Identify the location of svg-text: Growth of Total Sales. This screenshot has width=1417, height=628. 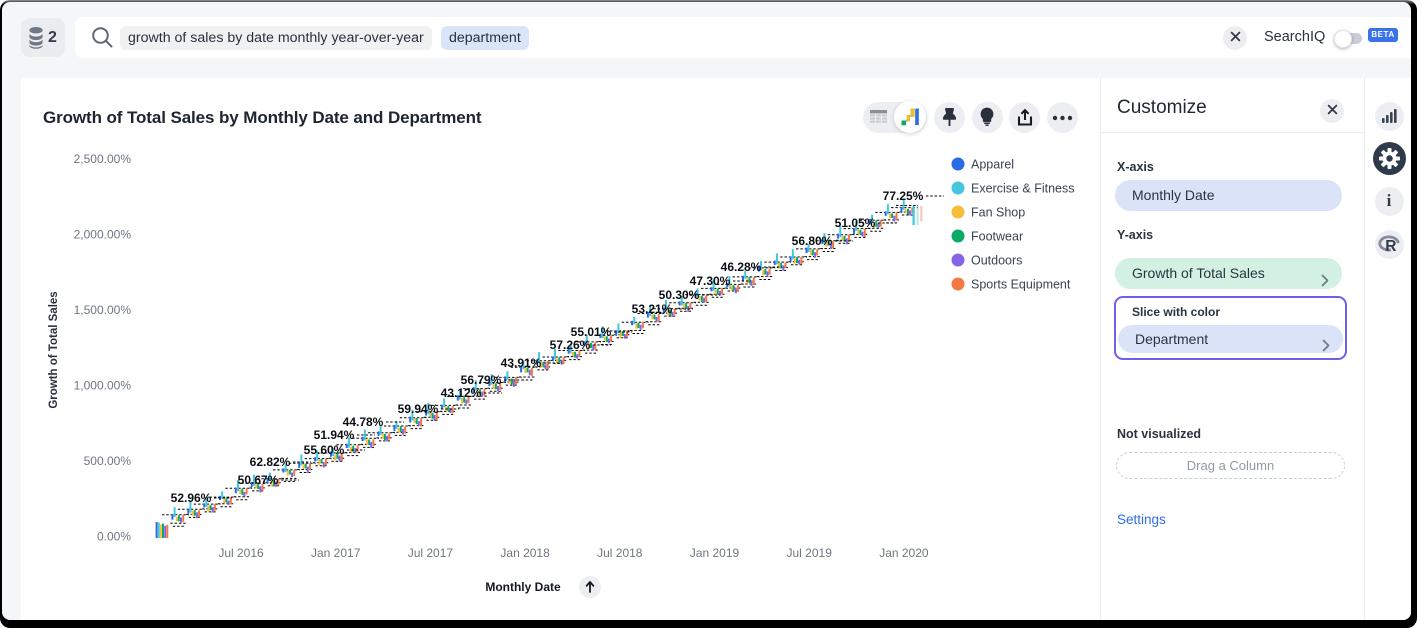
(54, 349).